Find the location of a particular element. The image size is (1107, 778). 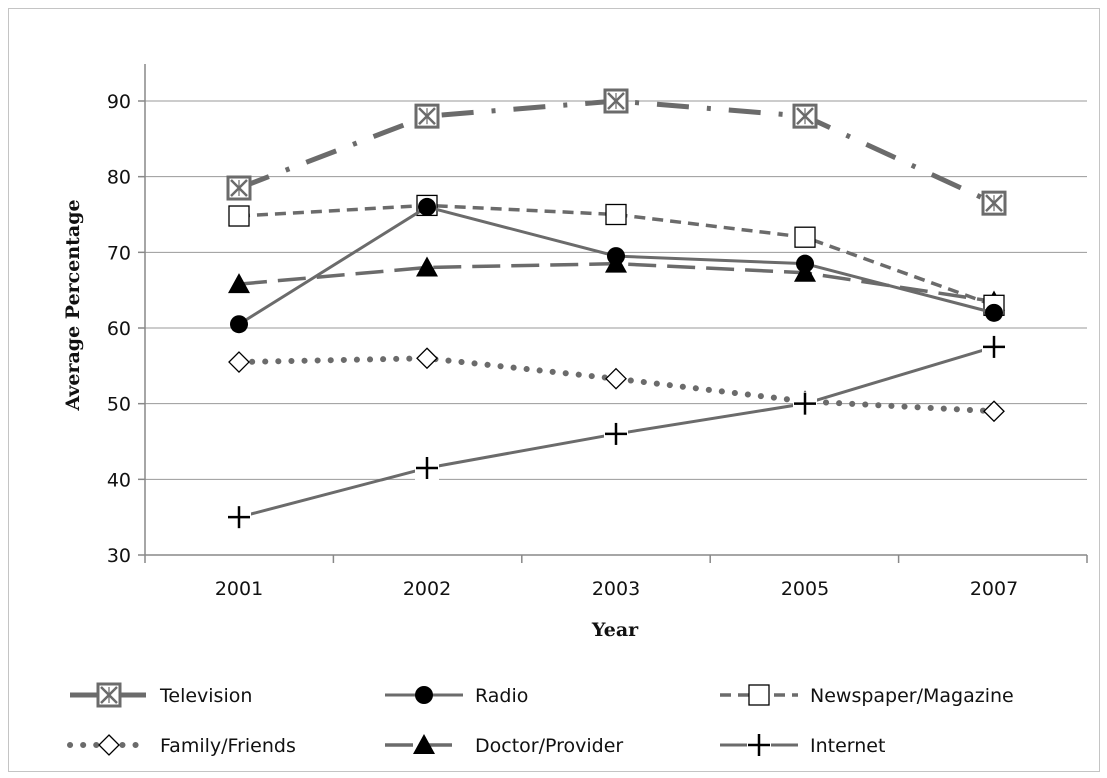

legend-label-internet: Internet is located at coordinates (847, 746).